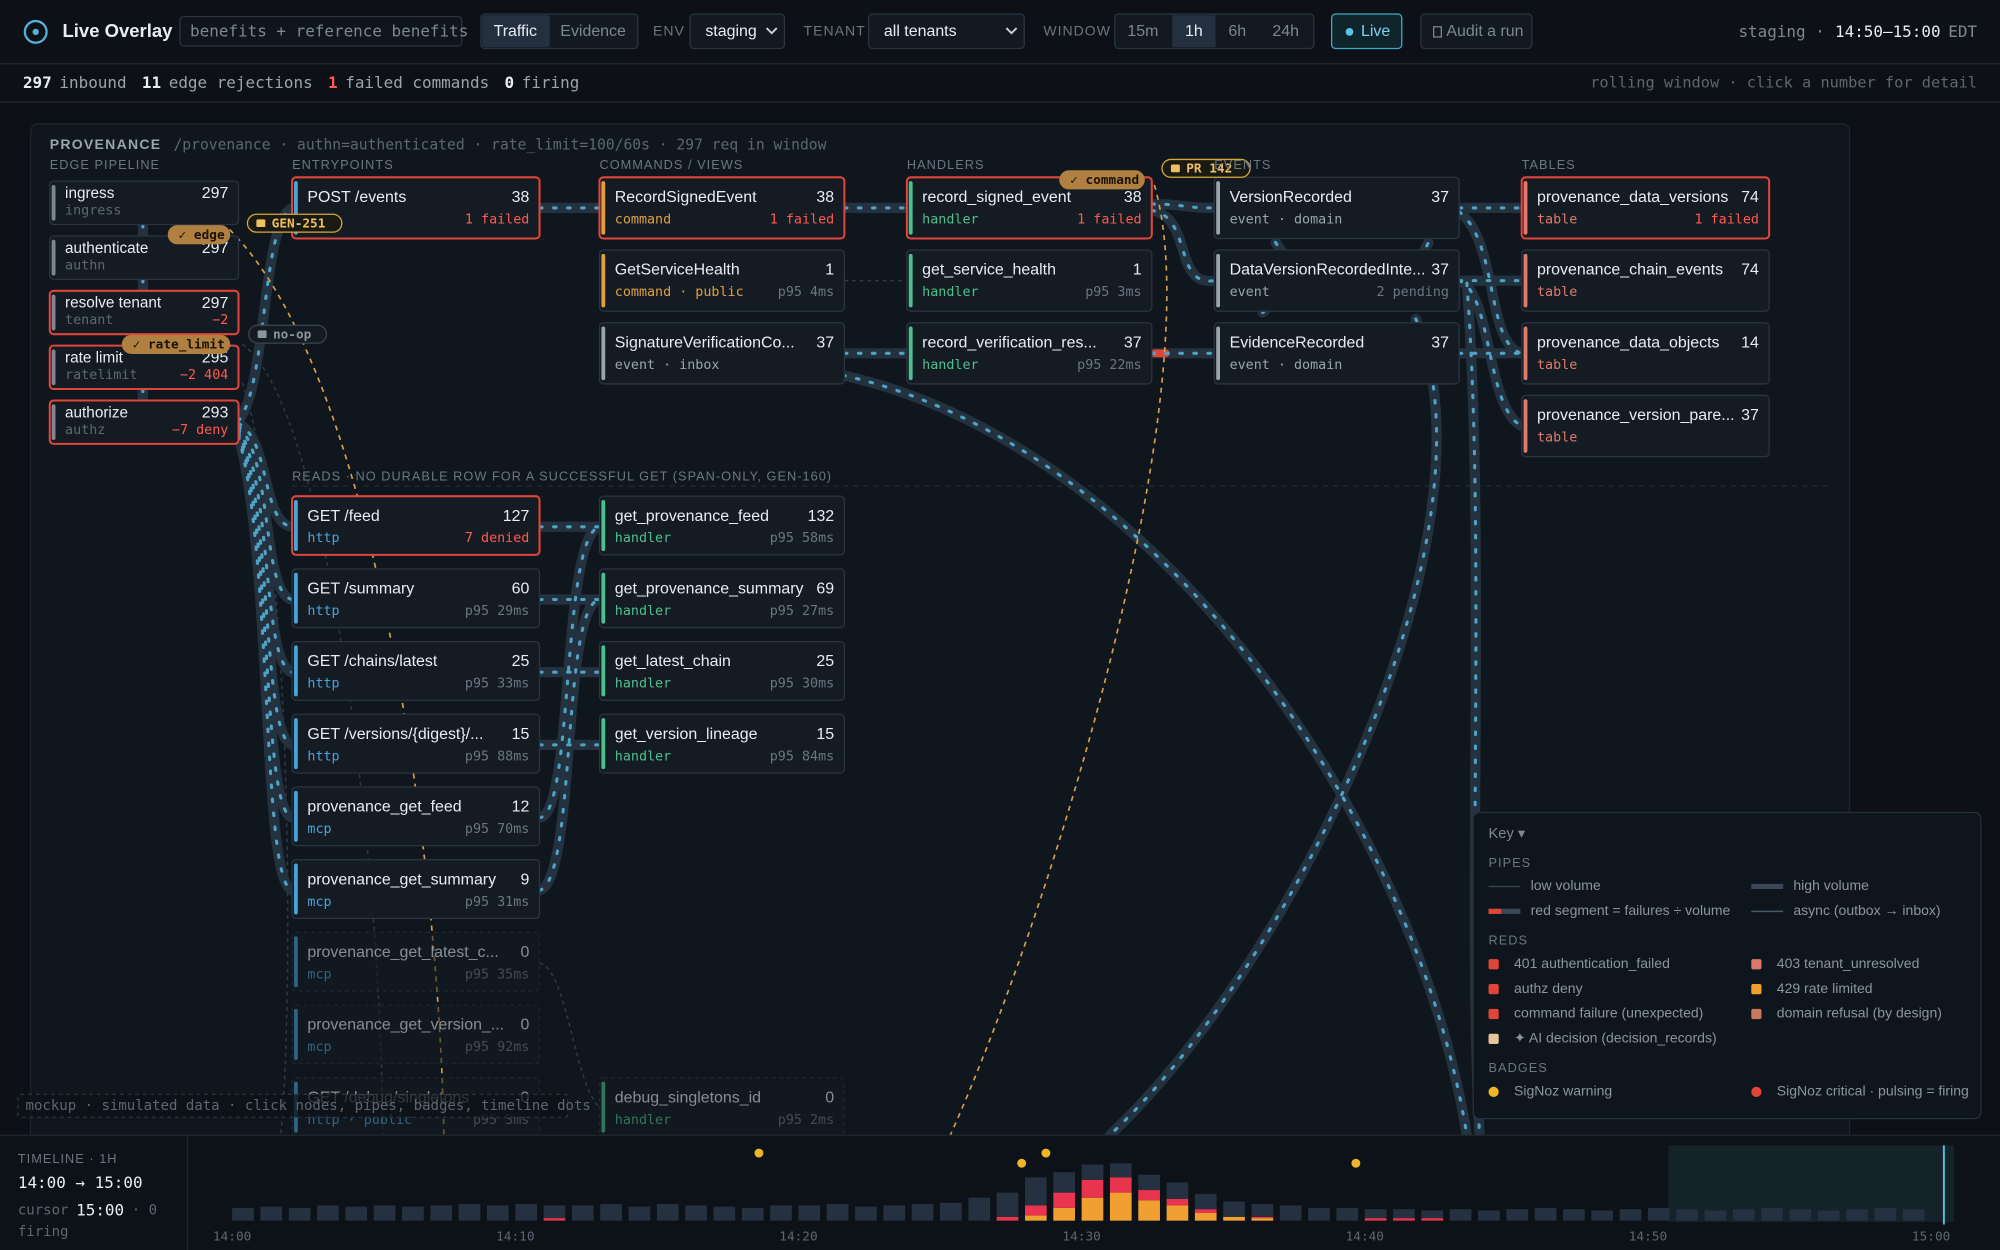 Image resolution: width=2000 pixels, height=1250 pixels. Describe the element at coordinates (43, 1232) in the screenshot. I see `firing-label: firing` at that location.